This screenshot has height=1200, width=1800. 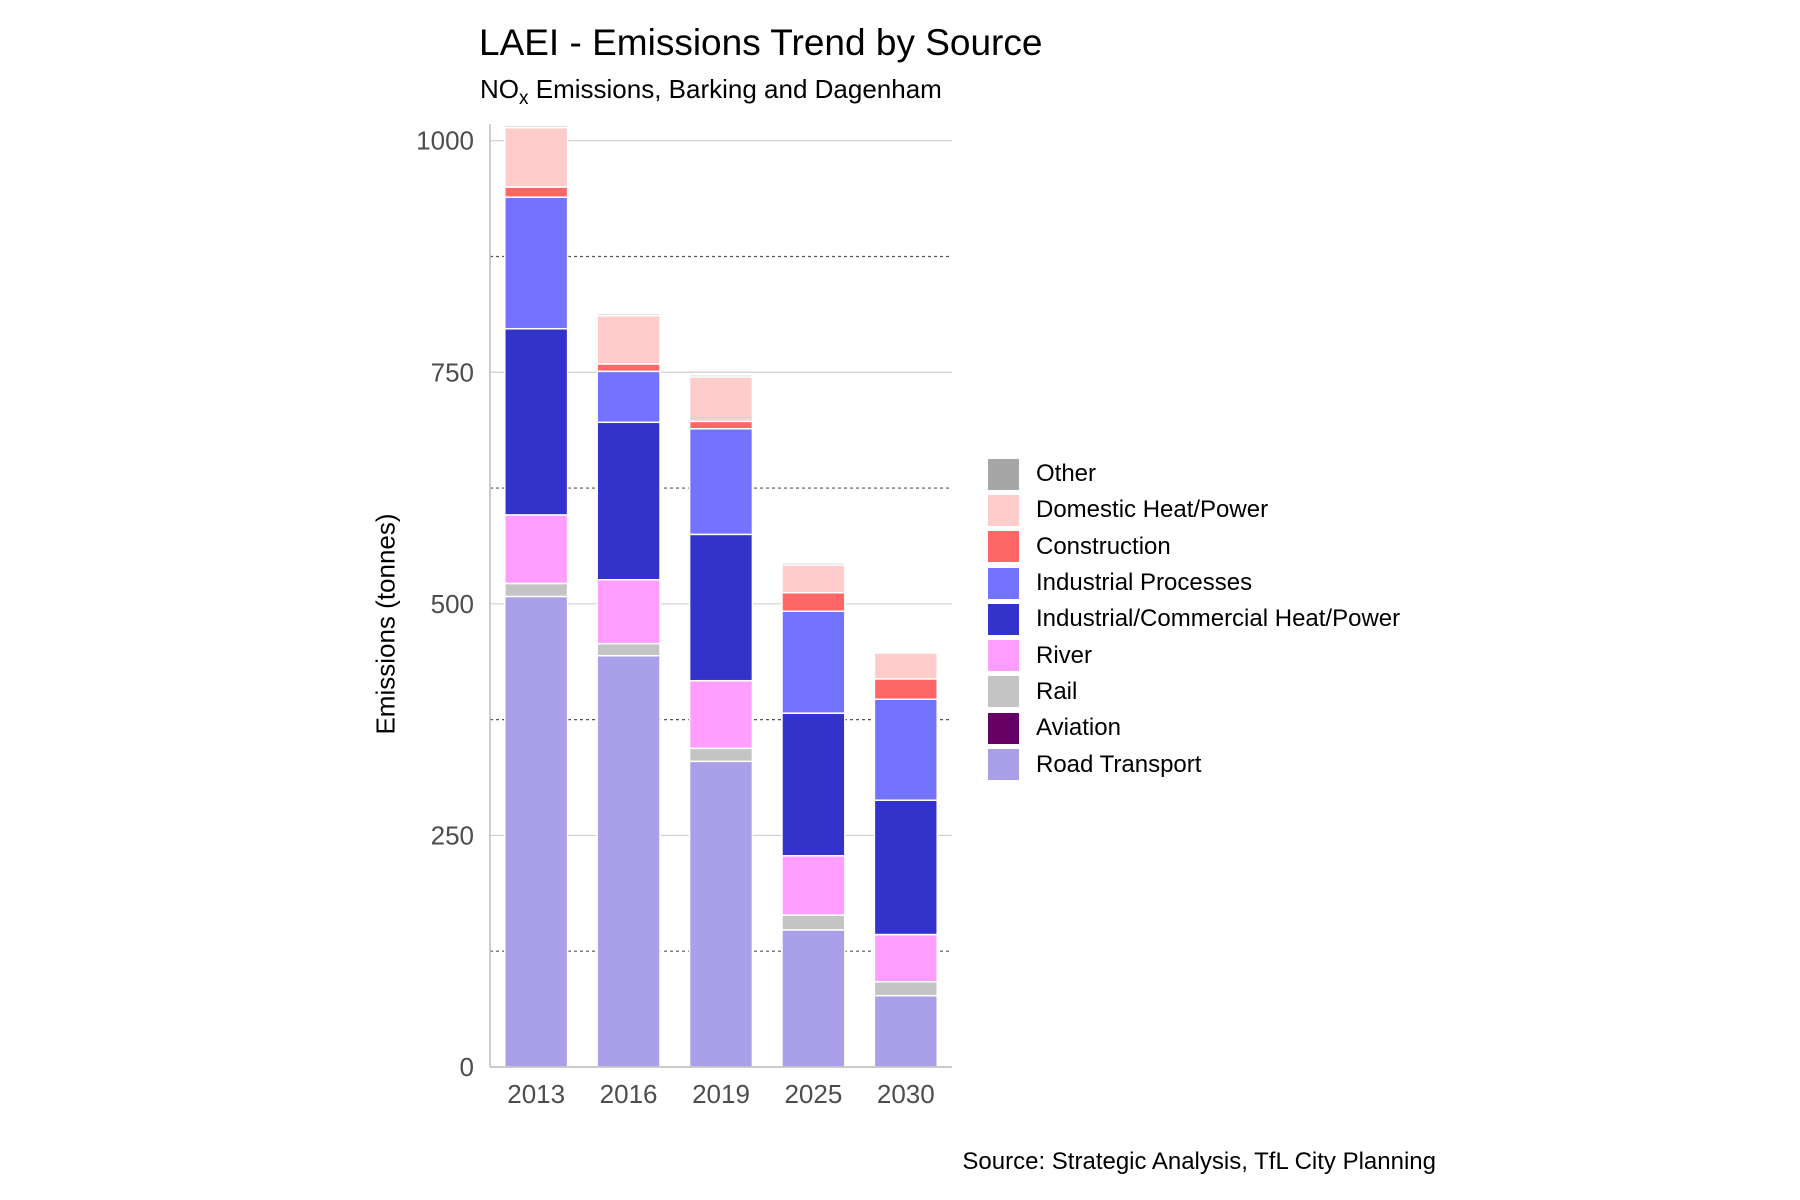 What do you see at coordinates (761, 42) in the screenshot?
I see `chart-title: LAEI - Emissions Trend by Source` at bounding box center [761, 42].